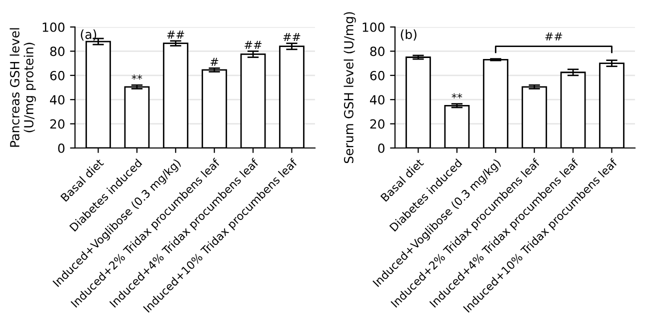 The image size is (662, 322). I want to click on annotation: (b), so click(408, 35).